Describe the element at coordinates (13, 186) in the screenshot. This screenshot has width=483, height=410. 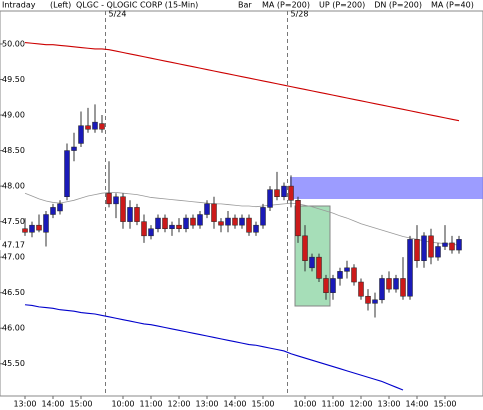
I see `y-tick-label: 48.00` at that location.